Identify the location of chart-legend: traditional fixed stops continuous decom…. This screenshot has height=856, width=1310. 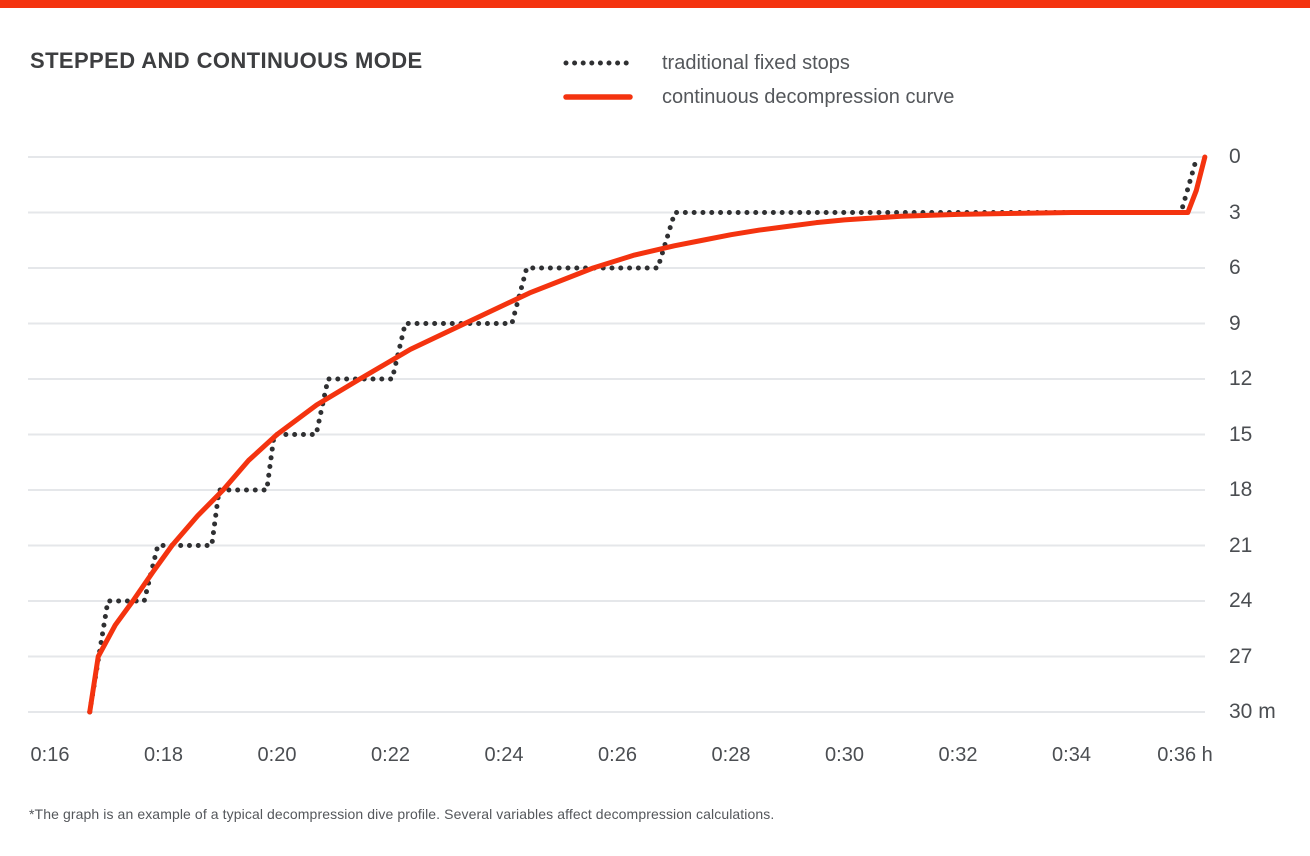
(758, 80).